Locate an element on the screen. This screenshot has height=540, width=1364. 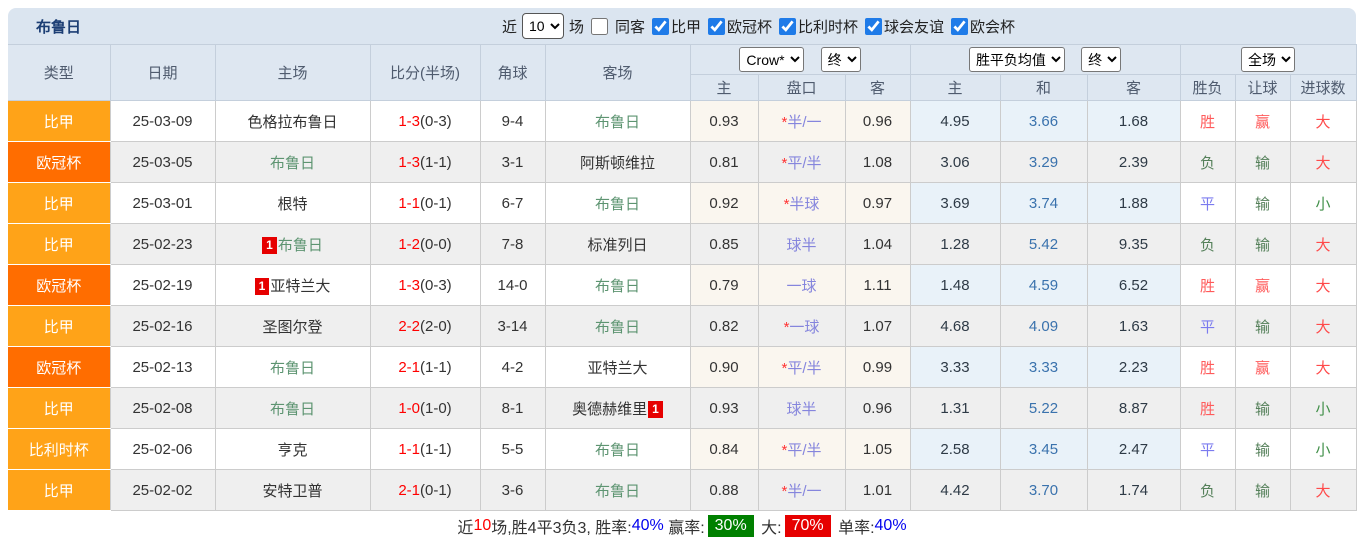
fulltime-score: 2-2 is located at coordinates (409, 326).